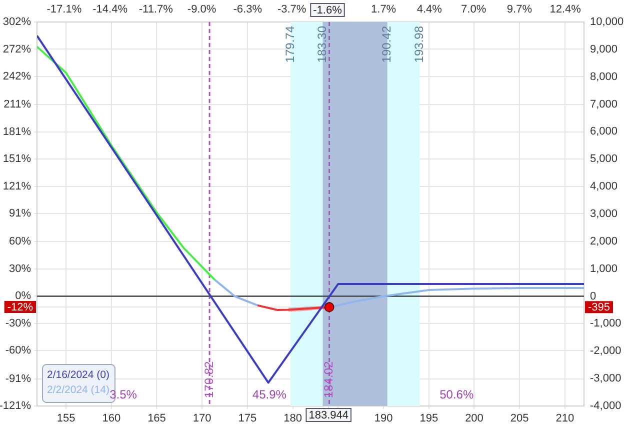  I want to click on annotation: 183.30, so click(322, 44).